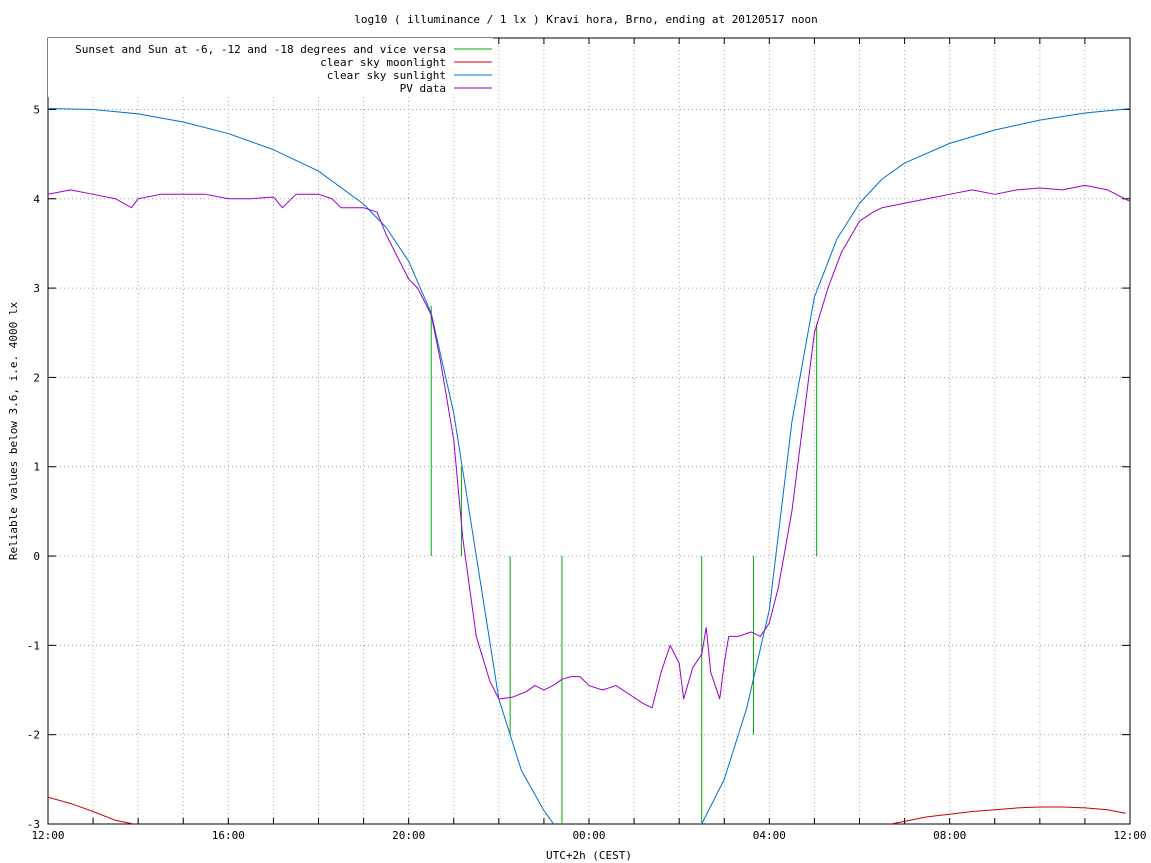  Describe the element at coordinates (587, 810) in the screenshot. I see `series-clear-sky-moonlight` at that location.